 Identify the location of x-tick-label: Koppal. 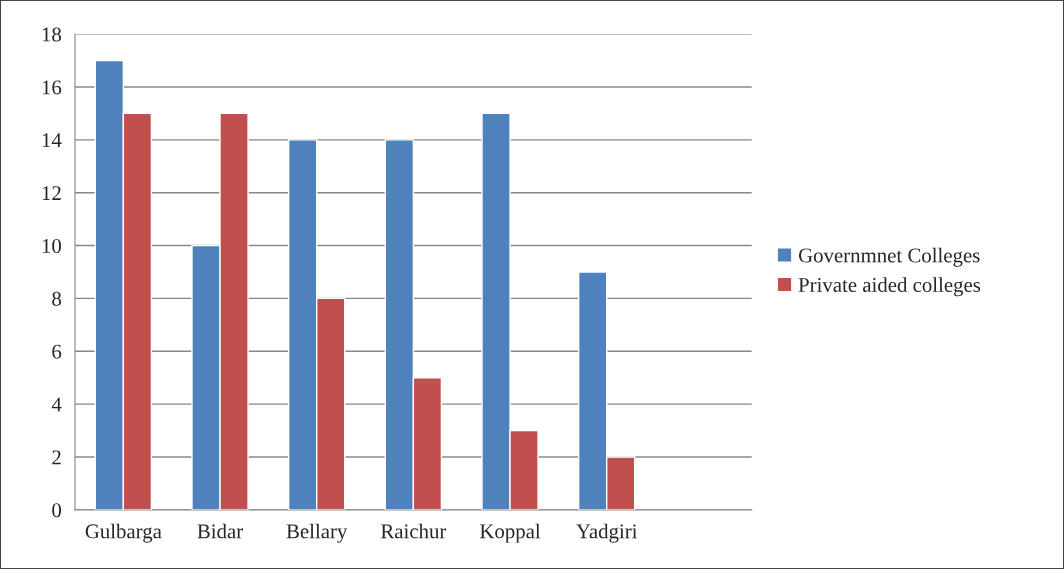
(510, 533).